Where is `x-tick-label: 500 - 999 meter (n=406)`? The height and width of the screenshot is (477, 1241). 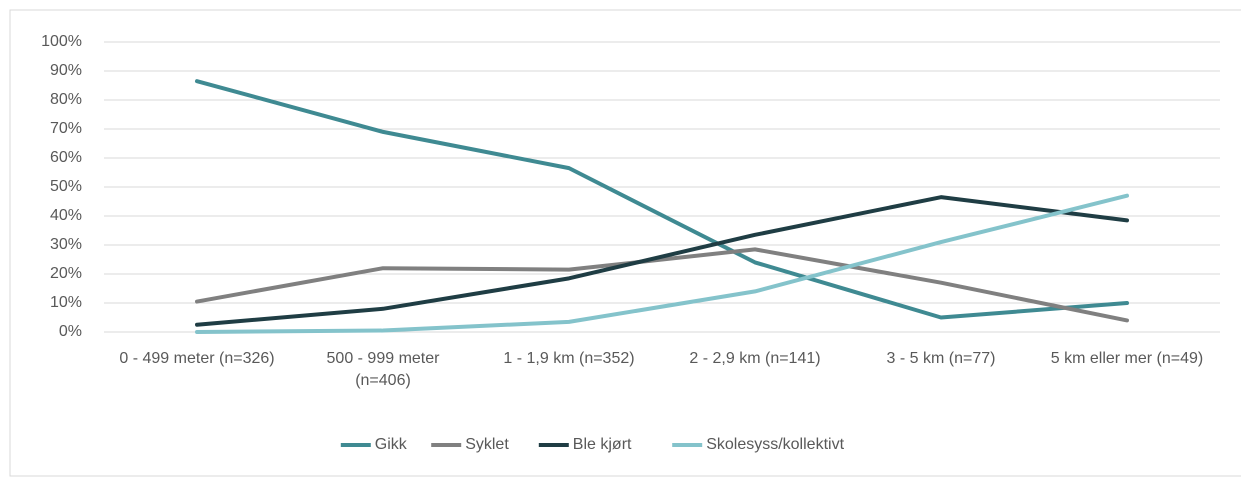
x-tick-label: 500 - 999 meter (n=406) is located at coordinates (383, 369).